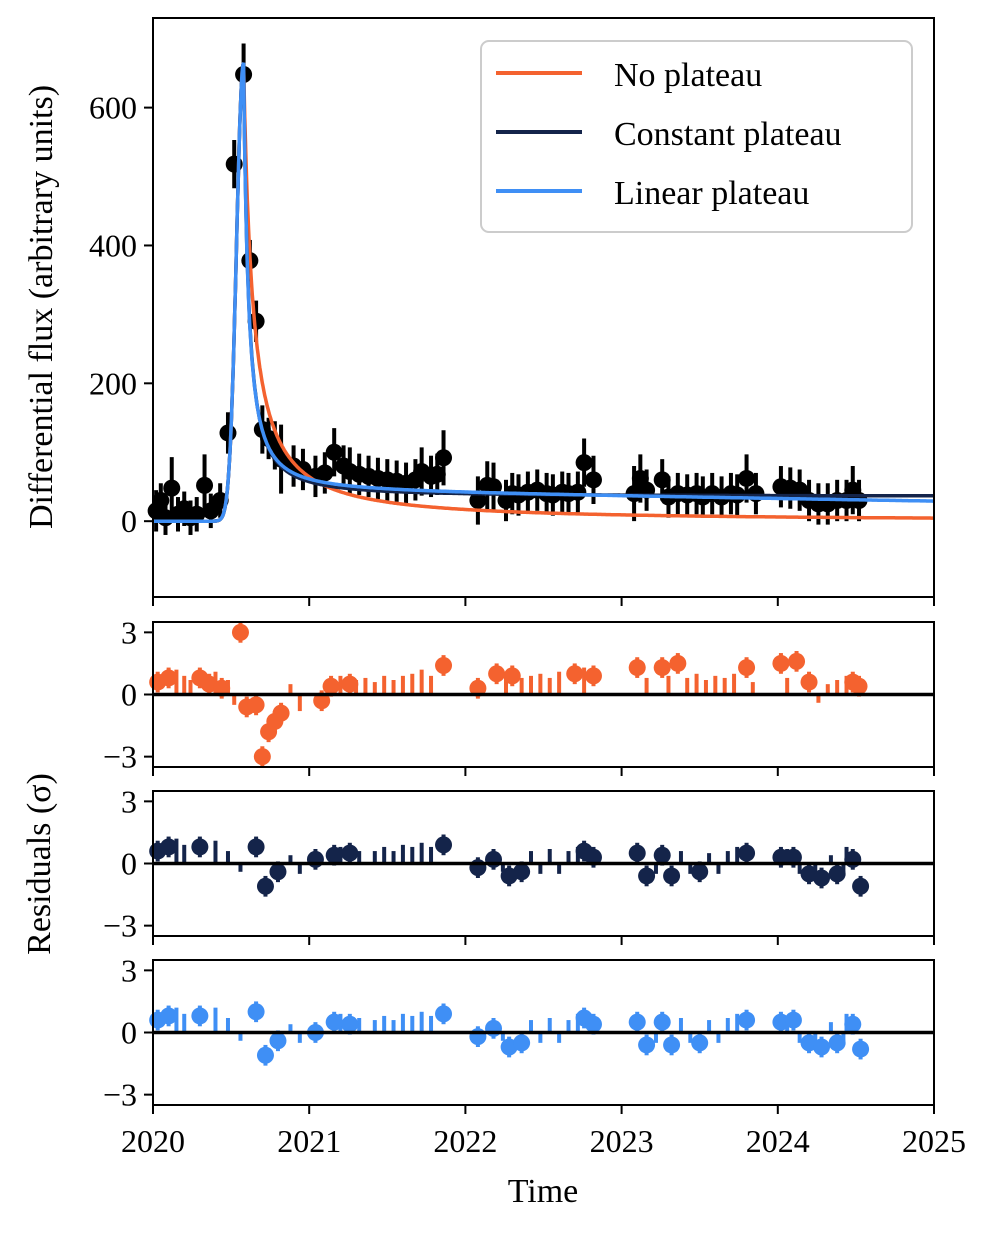 This screenshot has height=1233, width=996. What do you see at coordinates (309, 1141) in the screenshot?
I see `x-tick-label: 2021` at bounding box center [309, 1141].